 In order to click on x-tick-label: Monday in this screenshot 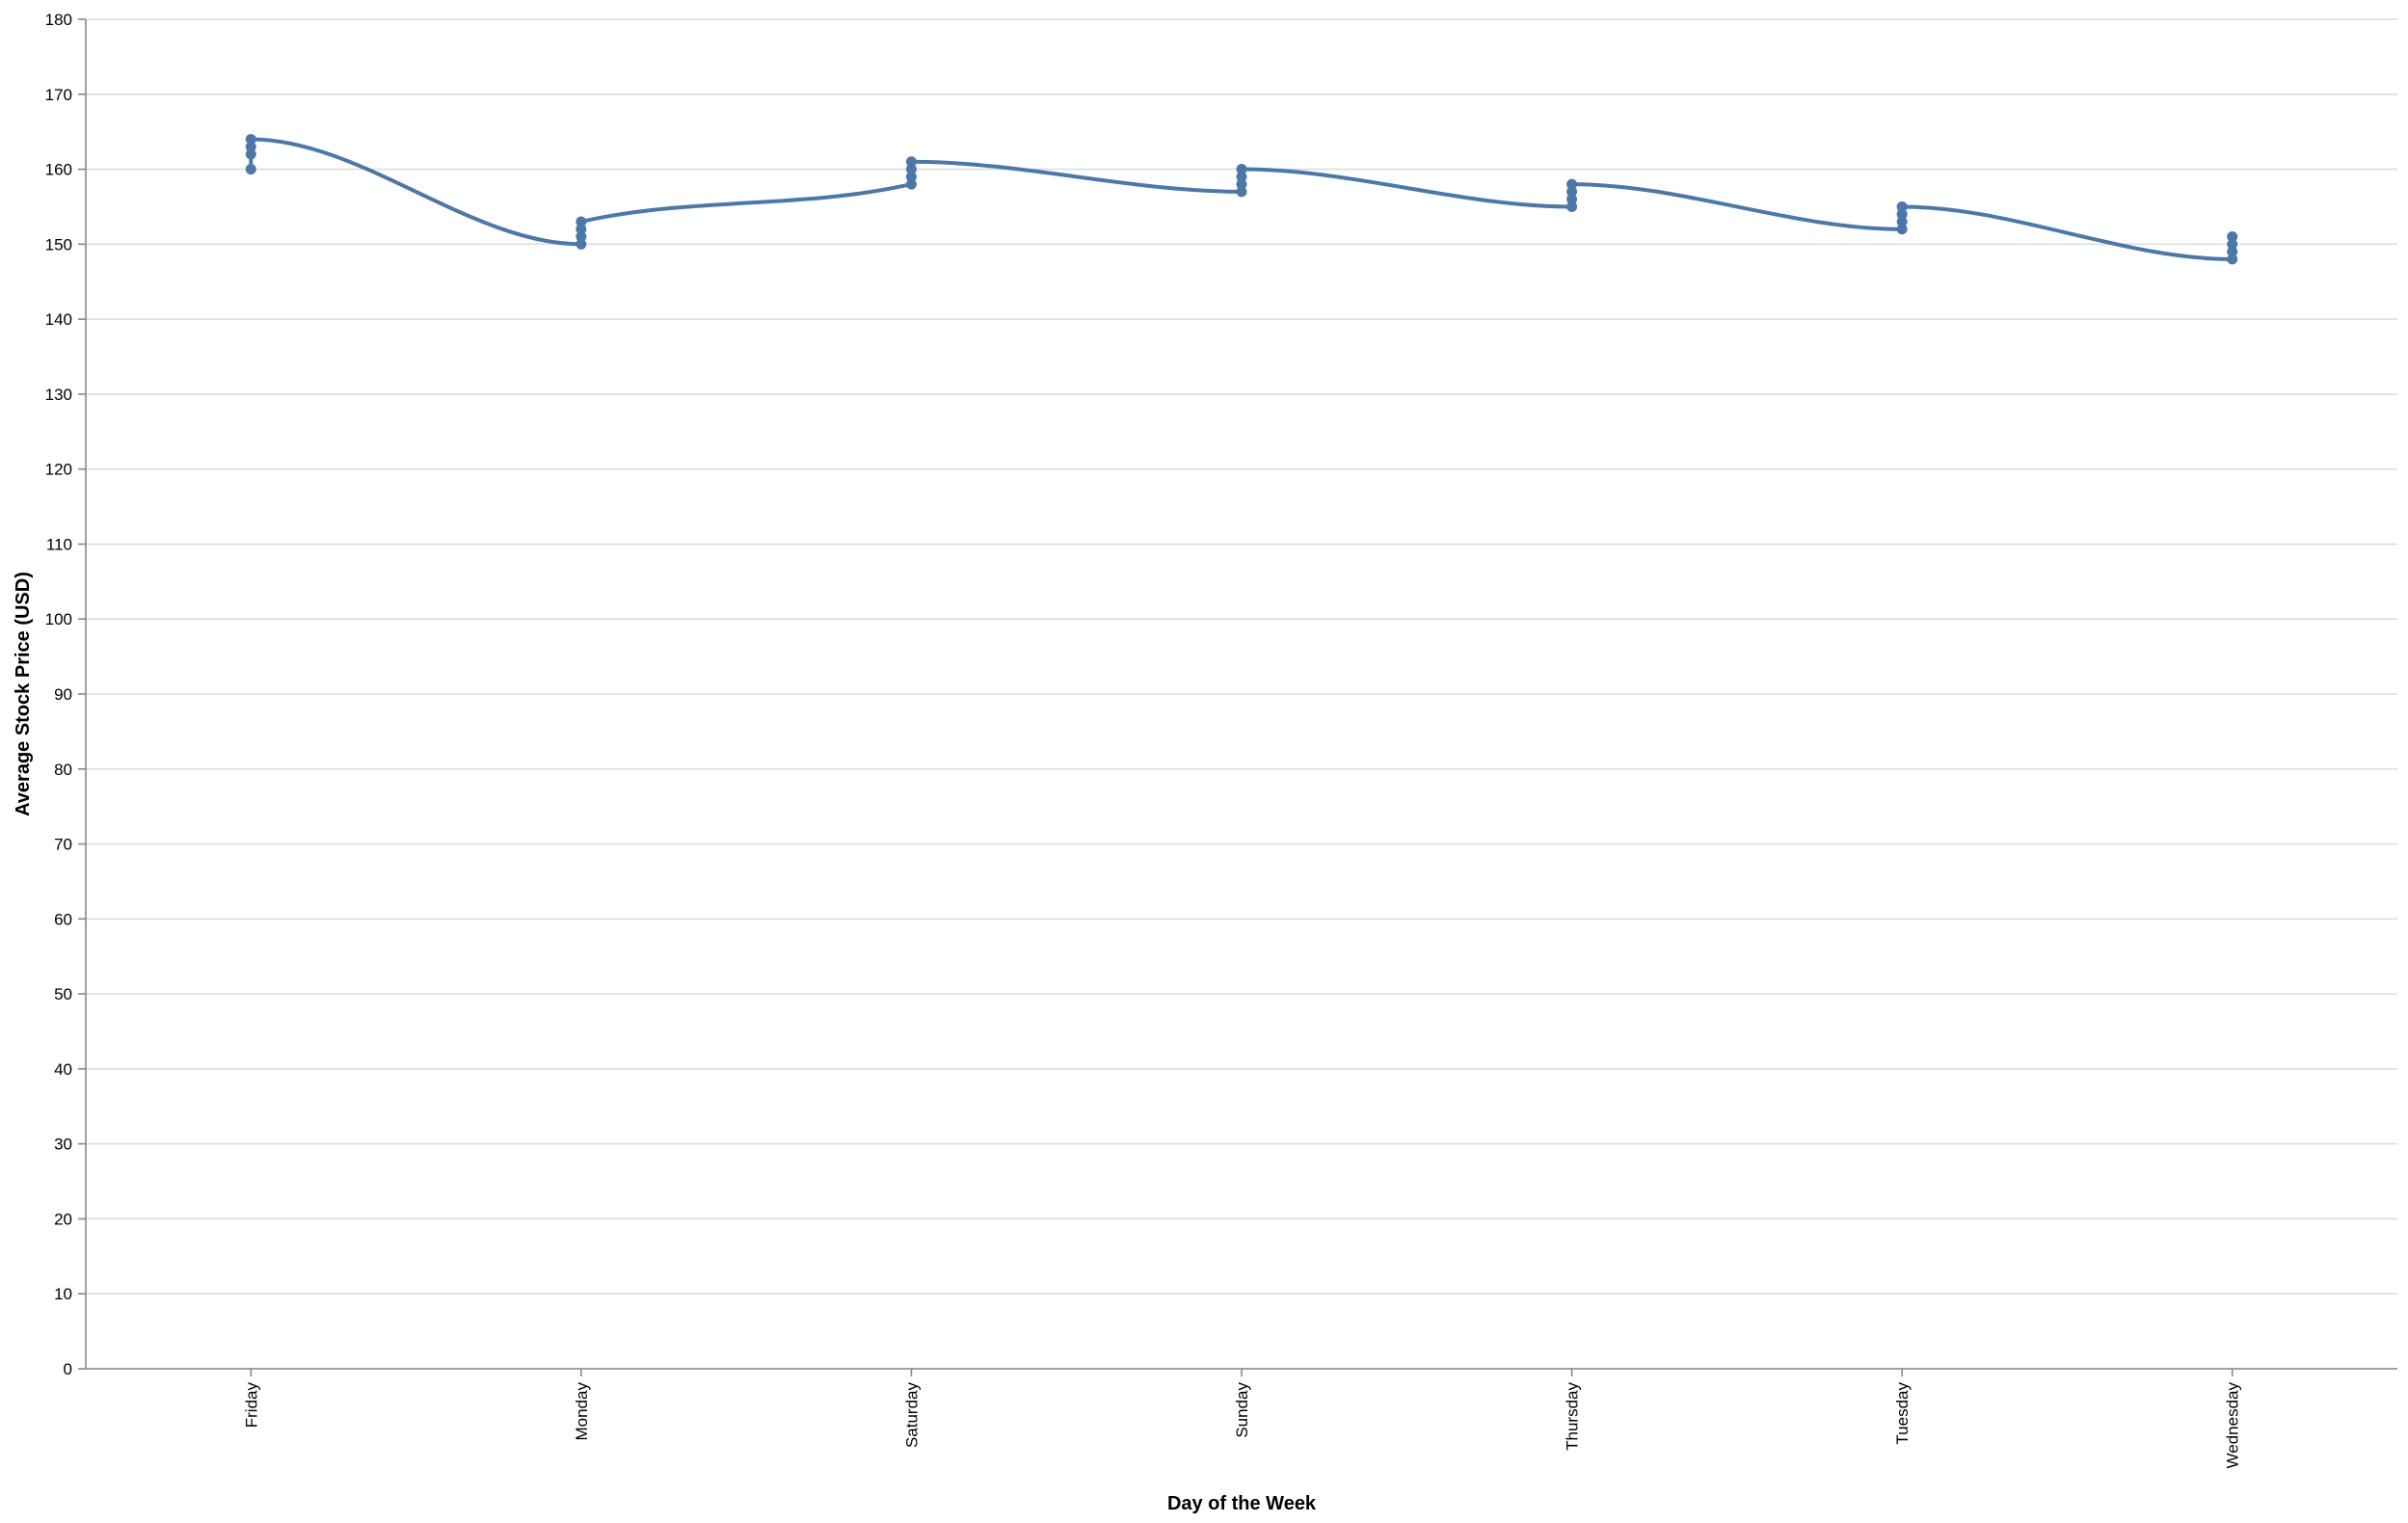, I will do `click(582, 1411)`.